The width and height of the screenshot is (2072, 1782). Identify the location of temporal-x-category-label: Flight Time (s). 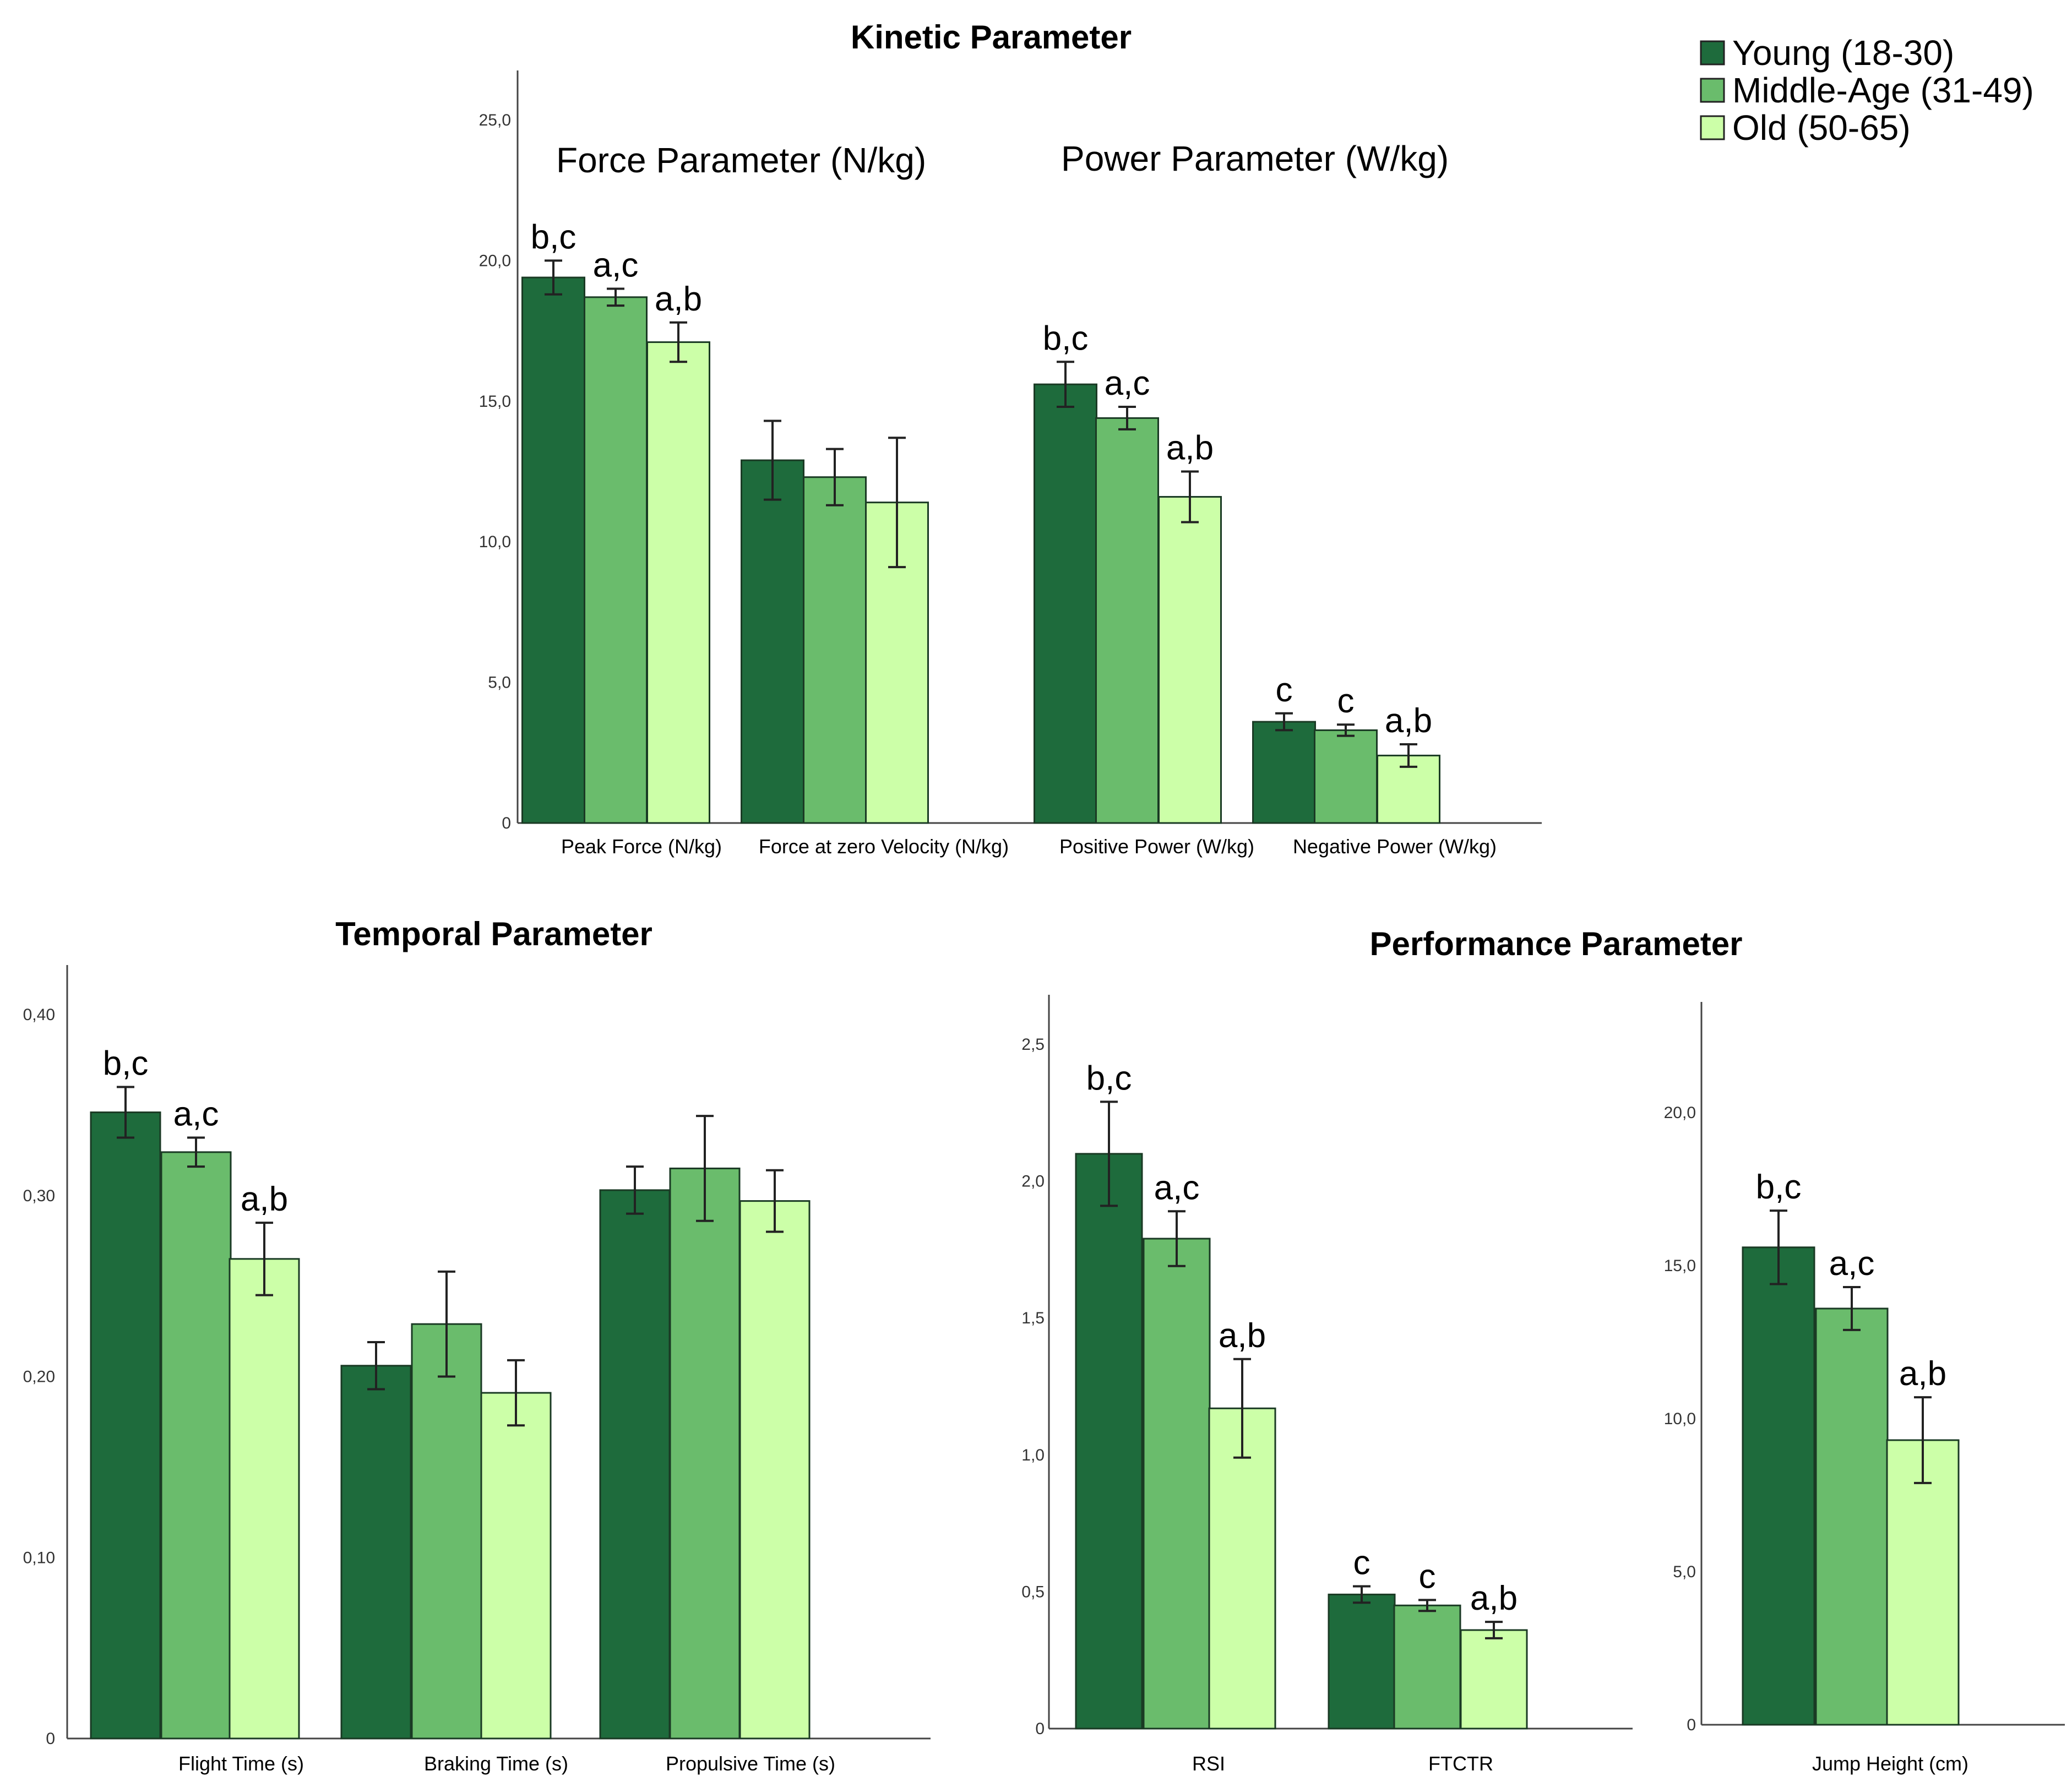
(241, 1763).